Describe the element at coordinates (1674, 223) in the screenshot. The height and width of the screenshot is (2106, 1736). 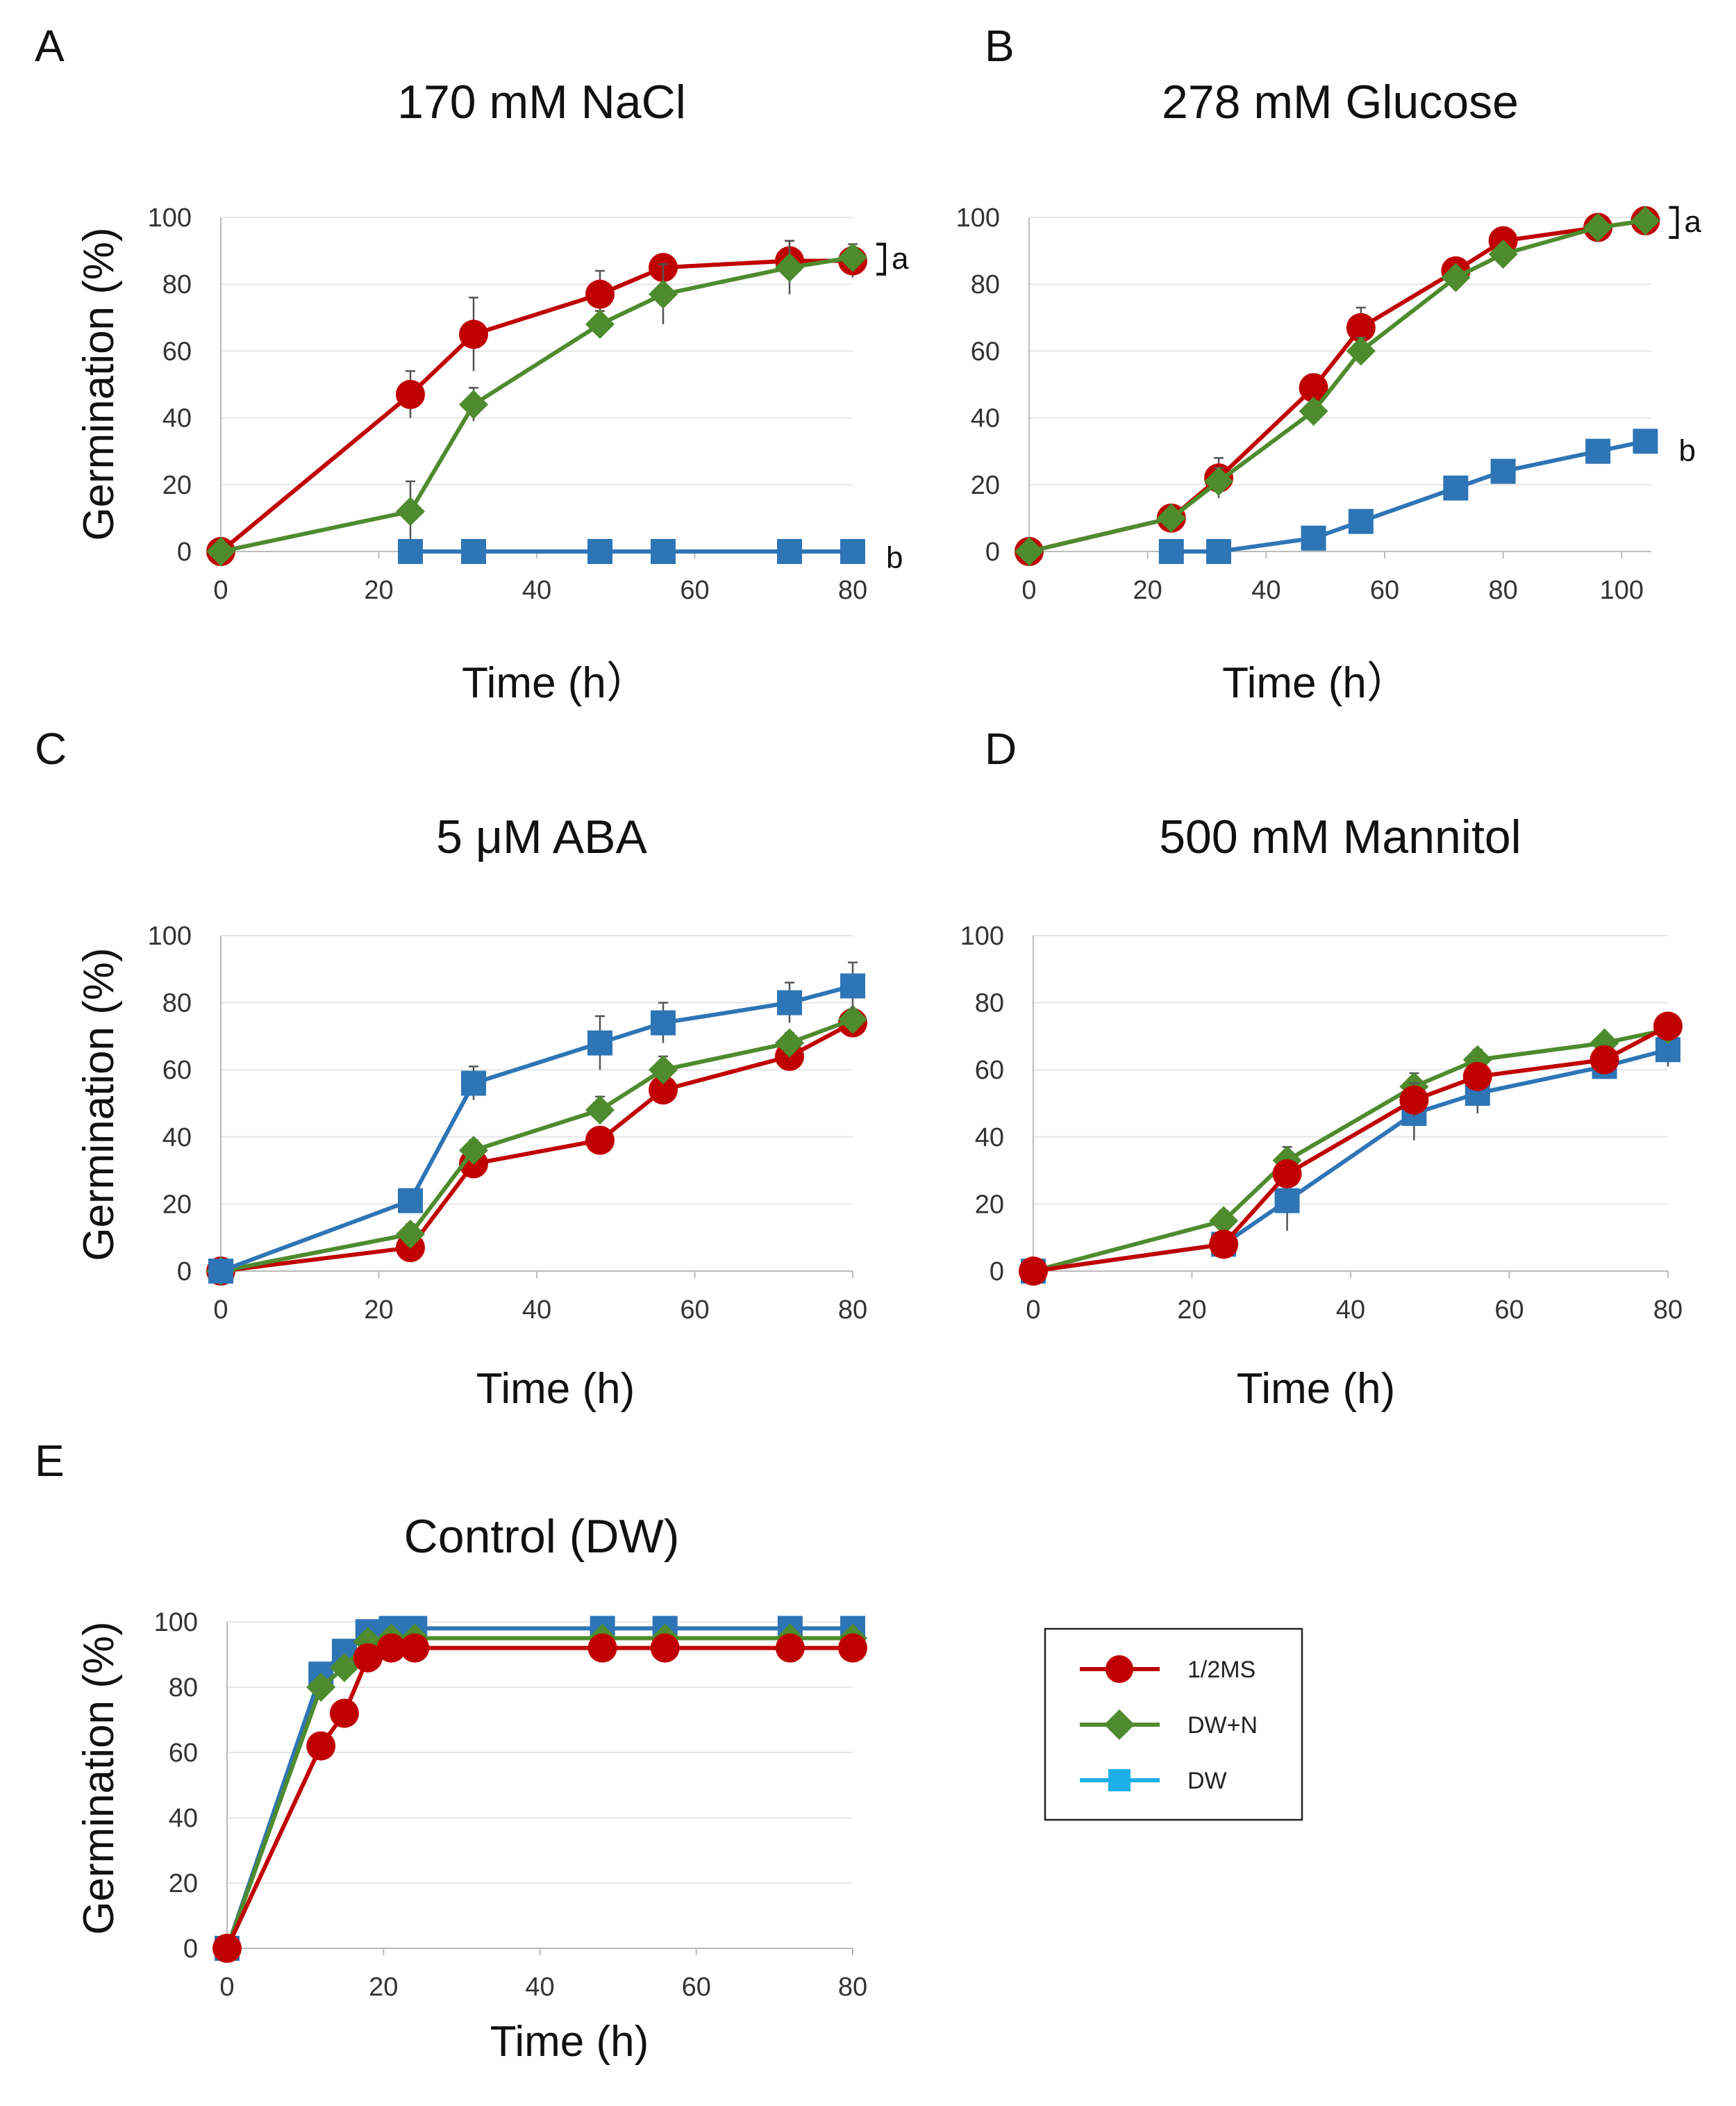
I see `significance-bracket` at that location.